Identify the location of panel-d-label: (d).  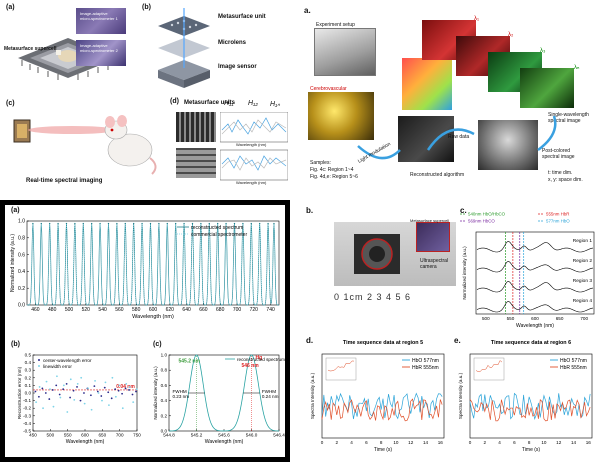
(174, 101).